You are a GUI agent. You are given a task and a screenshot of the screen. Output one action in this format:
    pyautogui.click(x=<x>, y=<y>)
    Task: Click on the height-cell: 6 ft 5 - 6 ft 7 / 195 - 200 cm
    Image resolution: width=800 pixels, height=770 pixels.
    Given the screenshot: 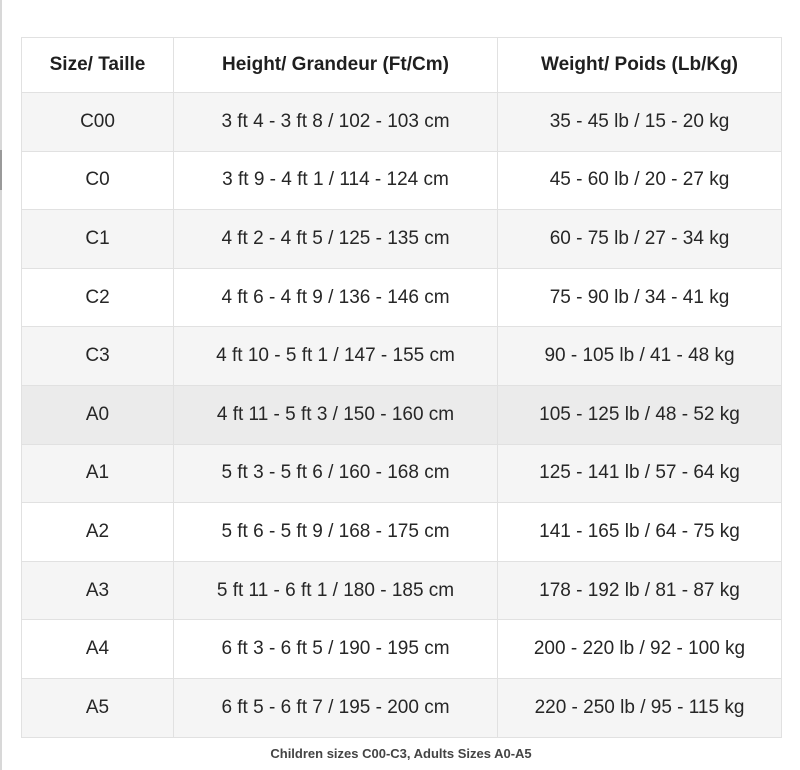 What is the action you would take?
    pyautogui.click(x=335, y=707)
    